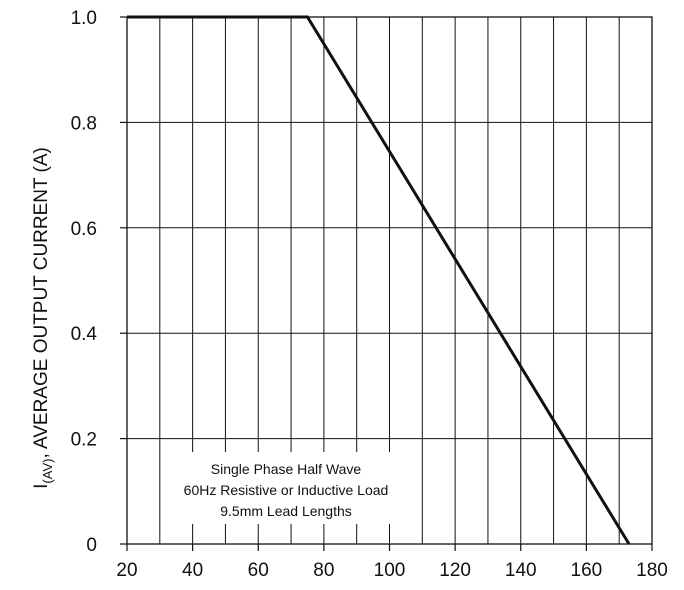 The width and height of the screenshot is (684, 590). Describe the element at coordinates (587, 570) in the screenshot. I see `x-tick-label: 160` at that location.